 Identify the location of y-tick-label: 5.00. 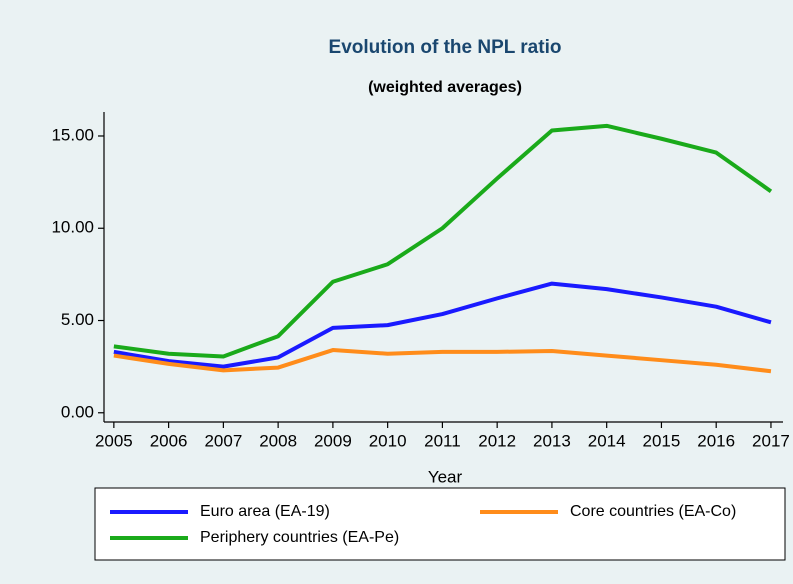
(77, 319).